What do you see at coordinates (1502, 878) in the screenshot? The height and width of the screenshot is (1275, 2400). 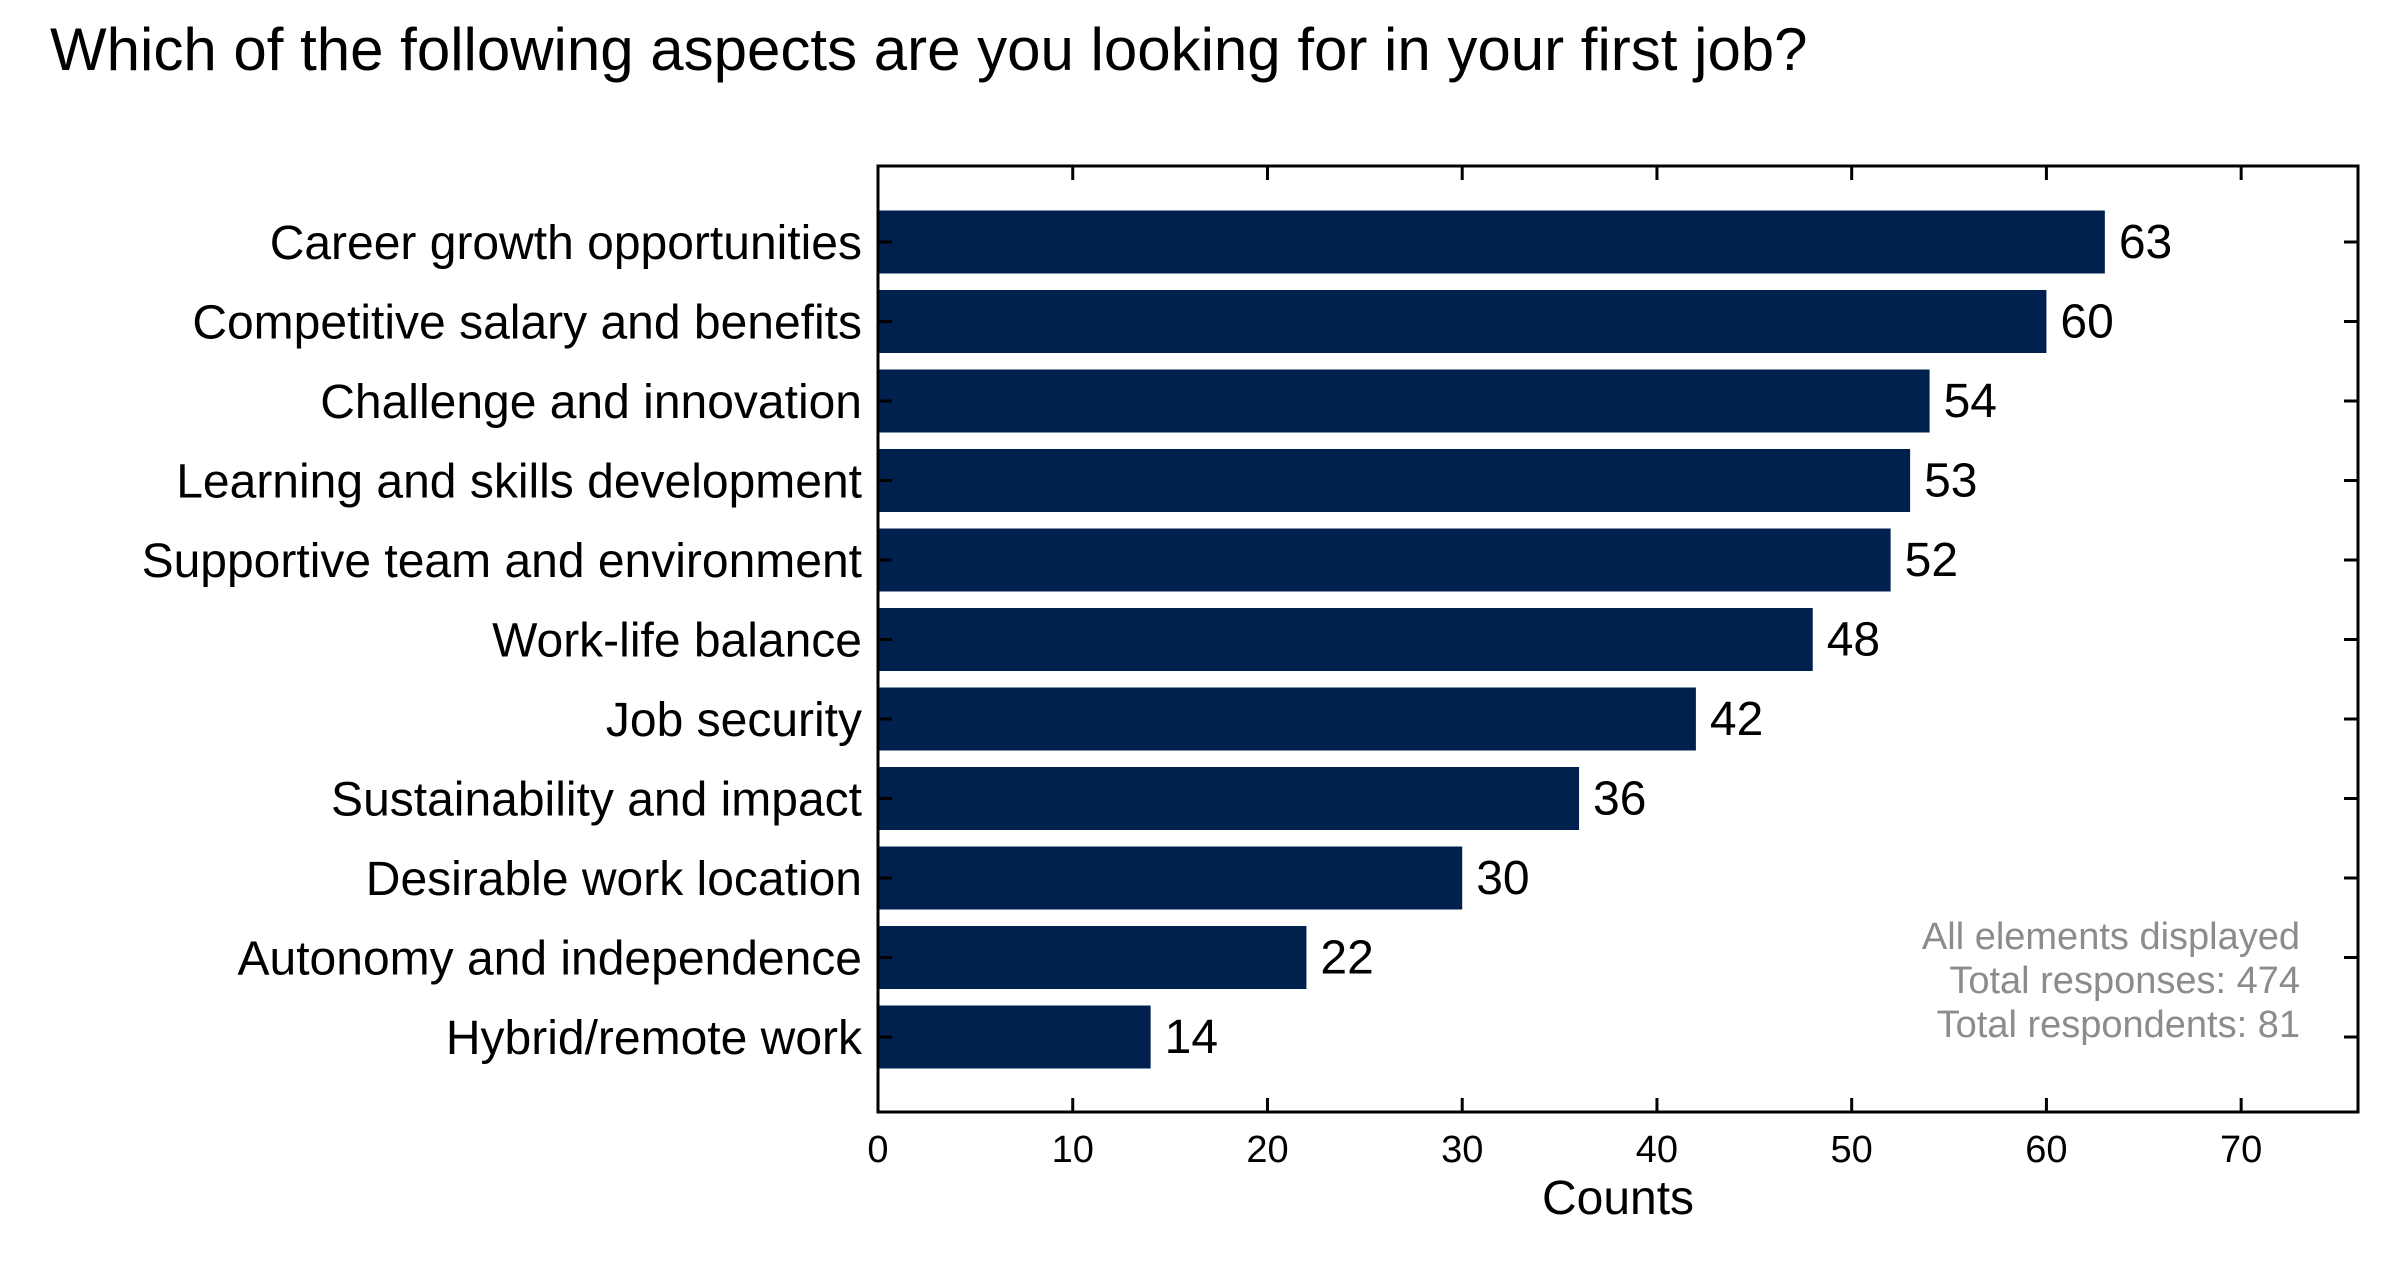 I see `data-label: 30` at bounding box center [1502, 878].